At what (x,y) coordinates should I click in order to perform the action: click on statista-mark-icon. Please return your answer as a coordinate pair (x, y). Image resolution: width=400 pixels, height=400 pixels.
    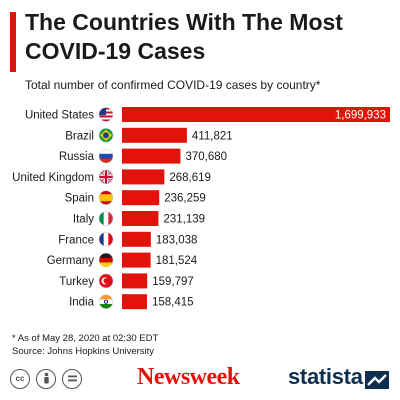
    Looking at the image, I should click on (377, 380).